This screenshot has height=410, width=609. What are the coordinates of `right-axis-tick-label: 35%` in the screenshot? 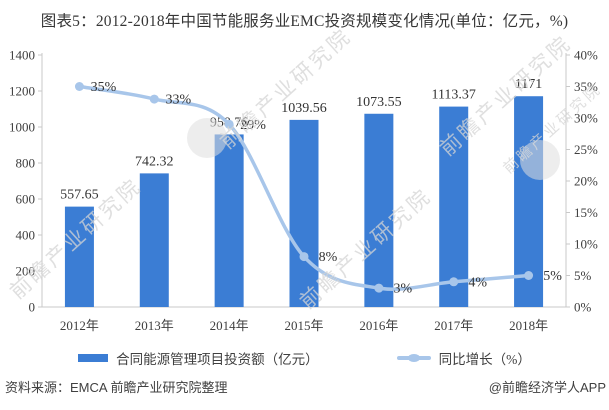 It's located at (586, 86).